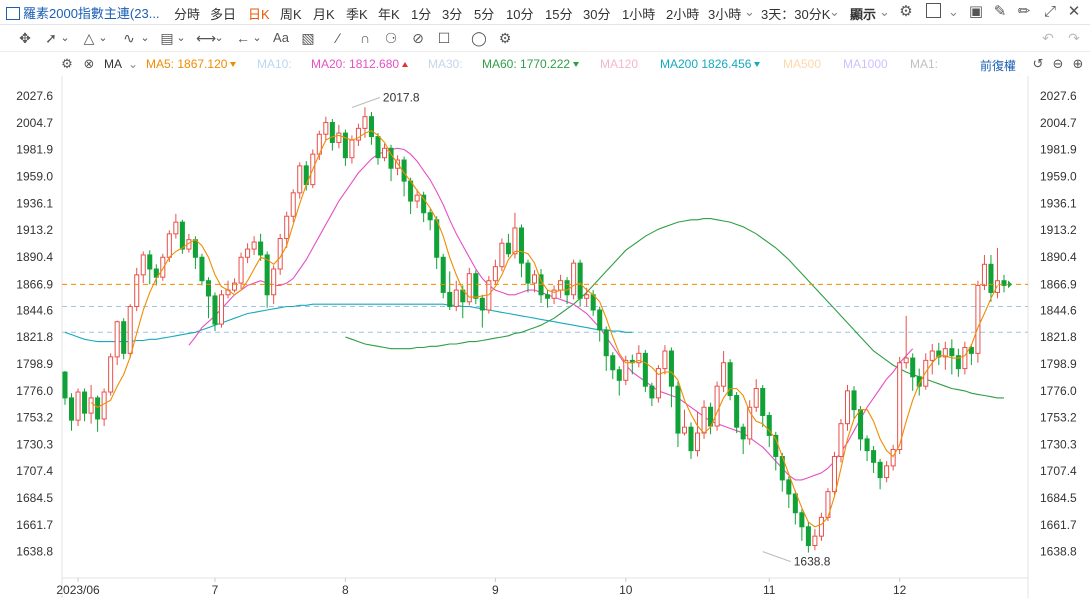  I want to click on timeframe-multiday: 多日, so click(223, 14).